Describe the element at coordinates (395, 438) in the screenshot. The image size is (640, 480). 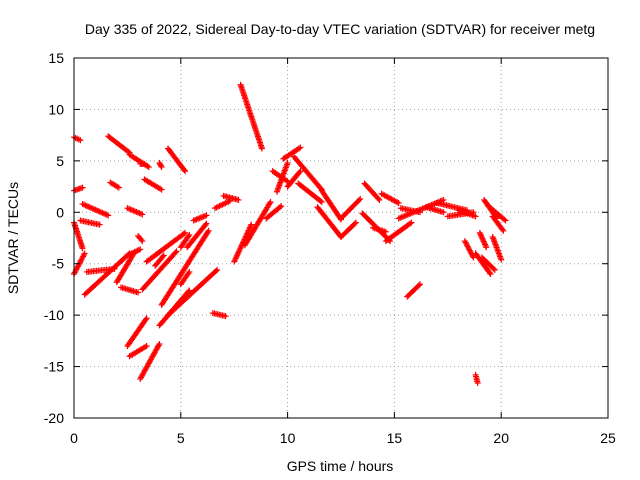
I see `x-tick-label: 15` at that location.